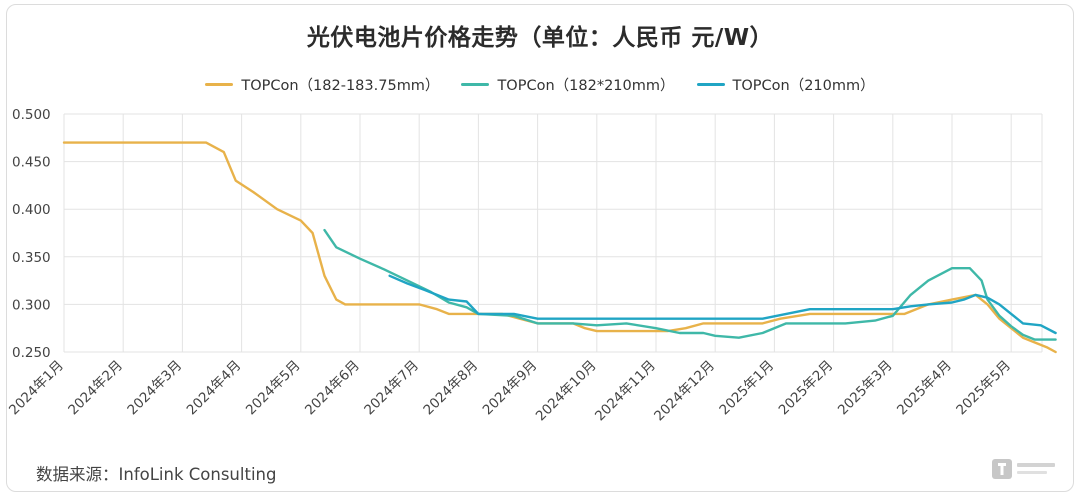 This screenshot has width=1080, height=497. What do you see at coordinates (510, 388) in the screenshot?
I see `x-tick-label: 2024年9月` at bounding box center [510, 388].